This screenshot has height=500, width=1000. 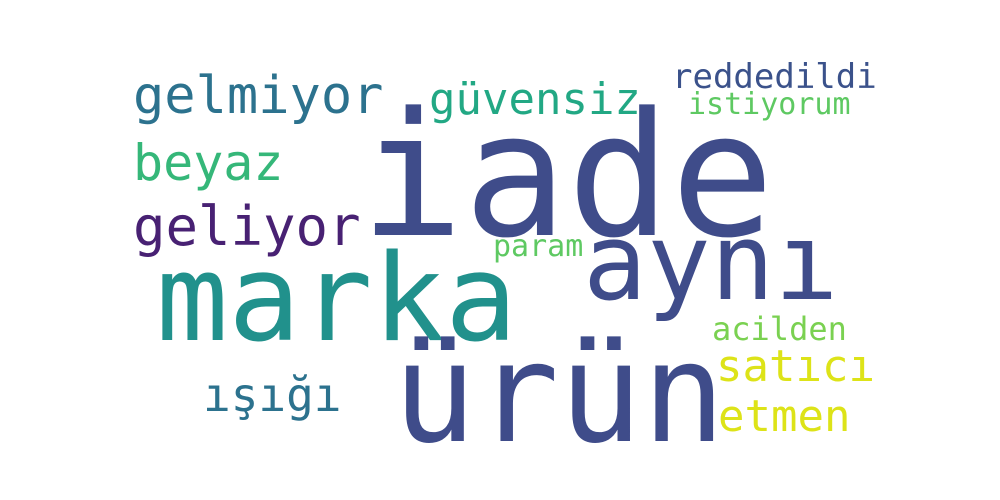 I want to click on word-isigi: ışığı, so click(x=272, y=395).